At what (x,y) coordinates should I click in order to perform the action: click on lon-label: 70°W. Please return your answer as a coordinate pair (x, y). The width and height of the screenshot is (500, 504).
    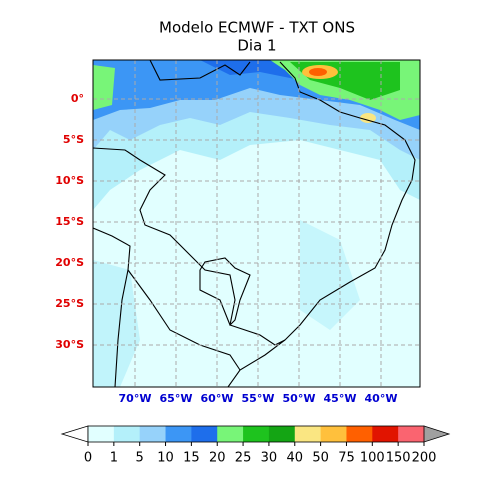
    Looking at the image, I should click on (135, 398).